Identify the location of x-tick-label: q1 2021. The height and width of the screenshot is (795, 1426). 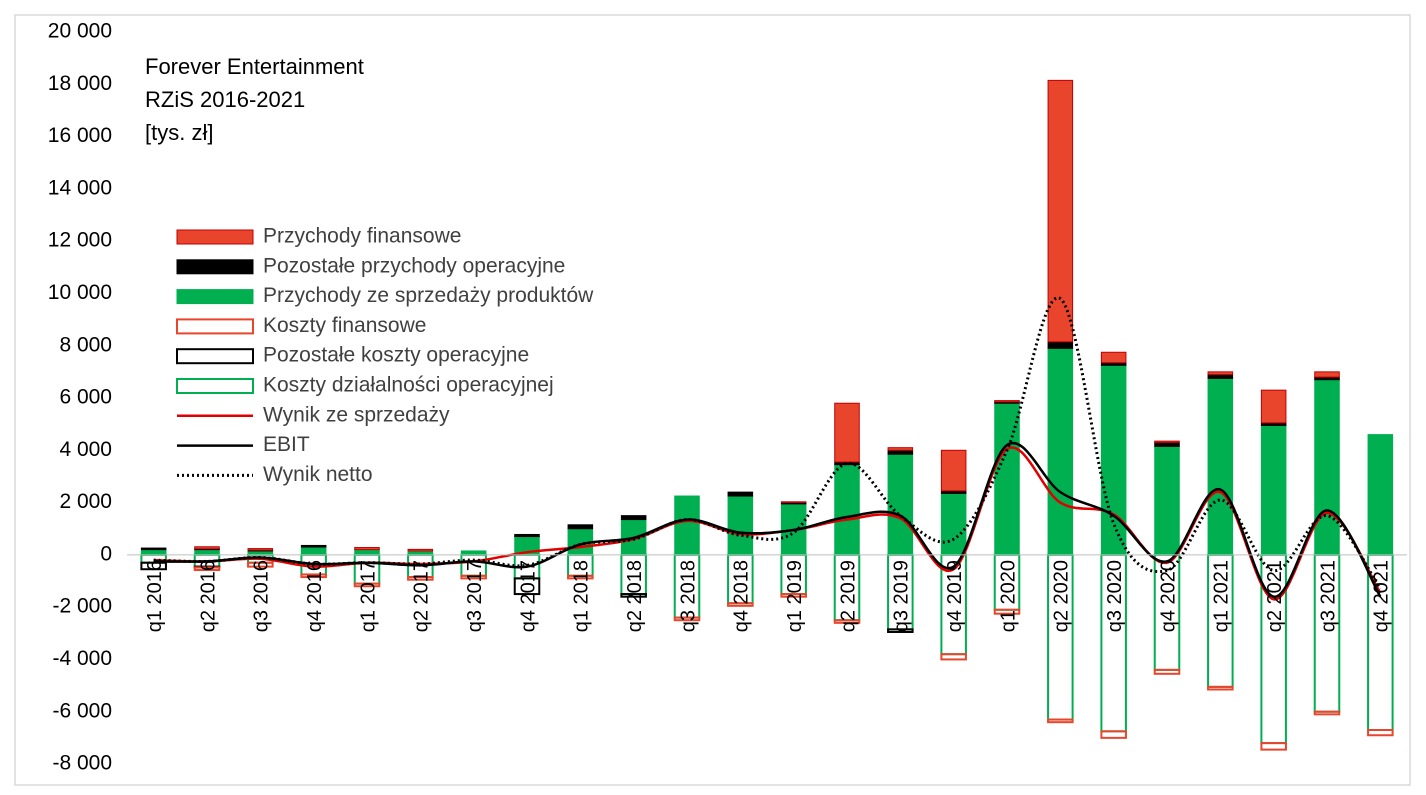
(1222, 596).